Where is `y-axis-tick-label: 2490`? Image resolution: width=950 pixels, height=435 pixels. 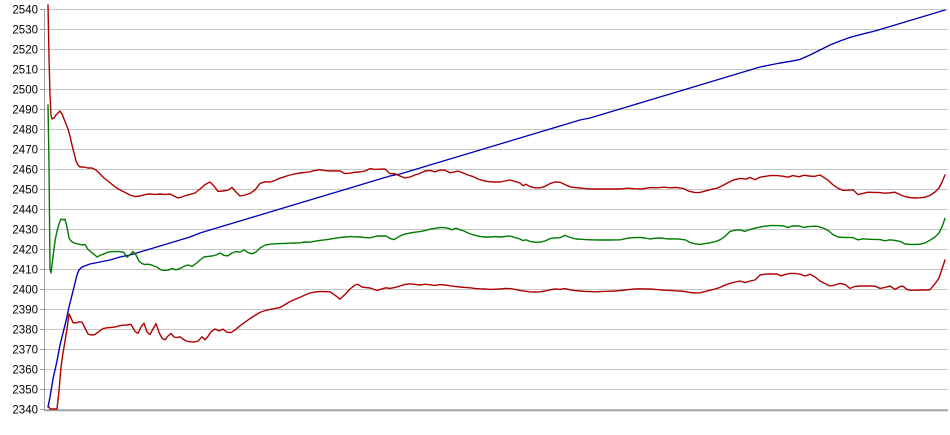 y-axis-tick-label: 2490 is located at coordinates (25, 111).